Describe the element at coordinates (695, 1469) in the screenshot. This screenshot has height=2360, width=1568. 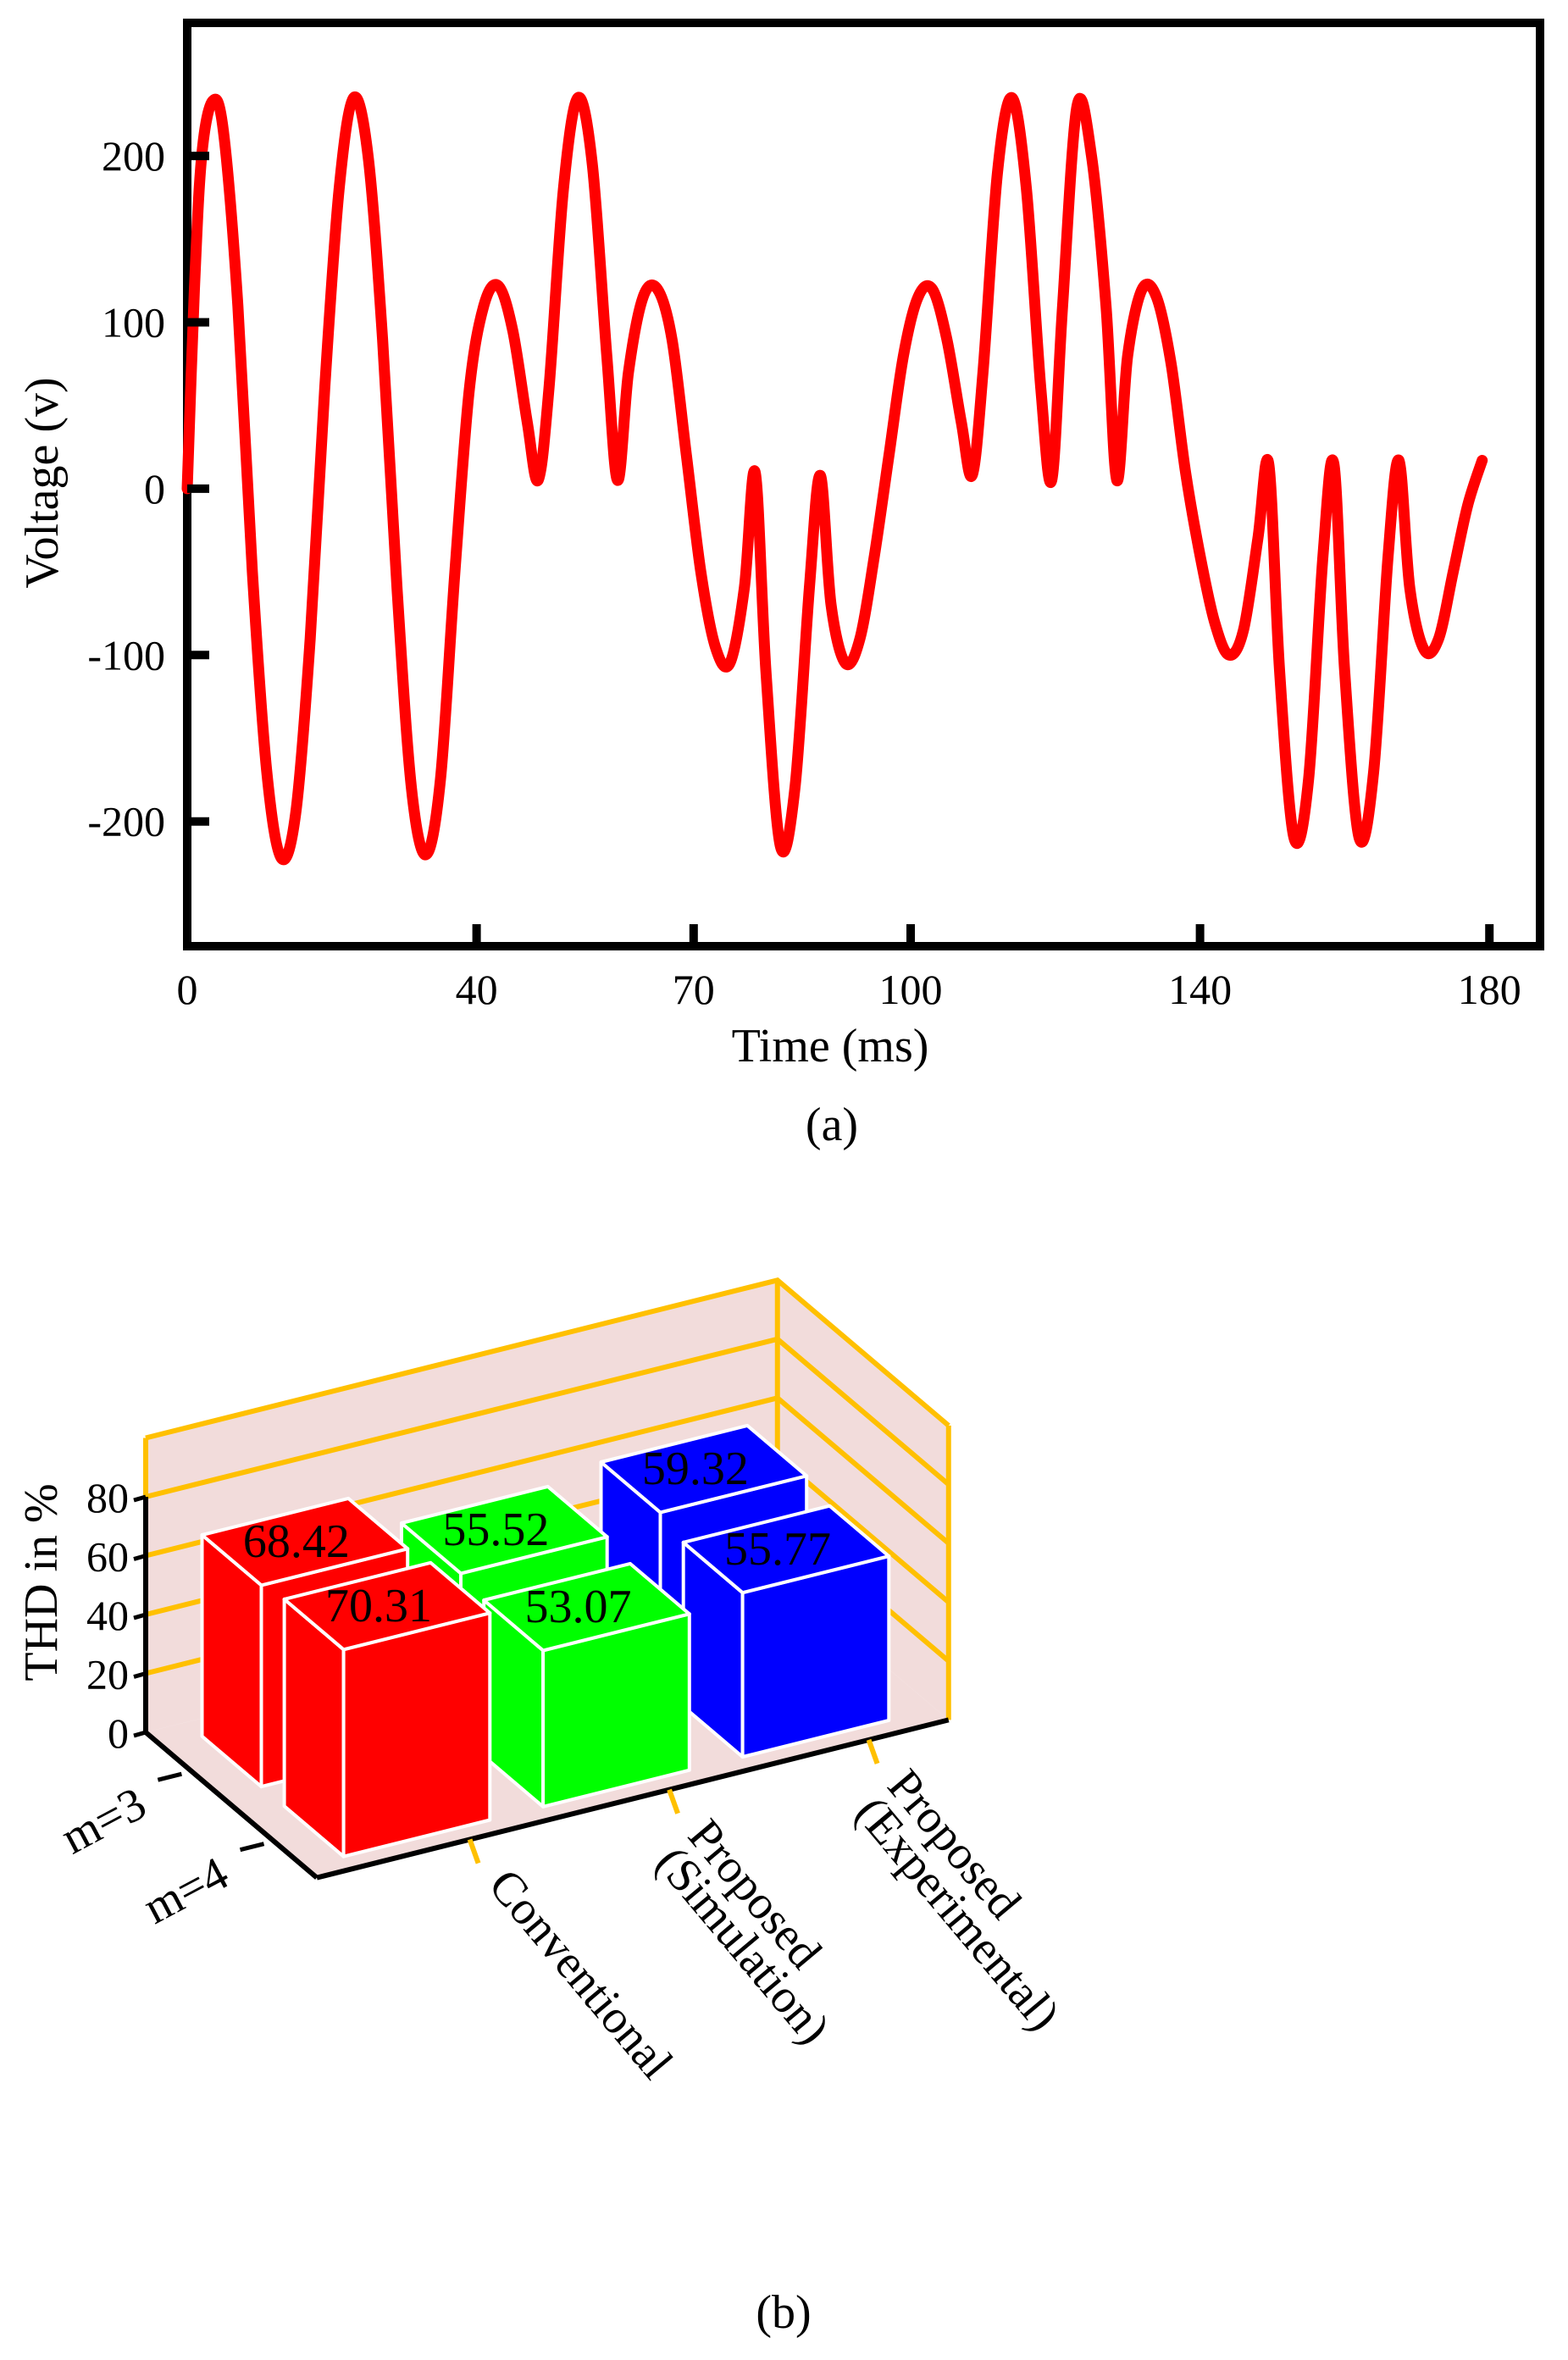
I see `bar-value-label: 59.32` at that location.